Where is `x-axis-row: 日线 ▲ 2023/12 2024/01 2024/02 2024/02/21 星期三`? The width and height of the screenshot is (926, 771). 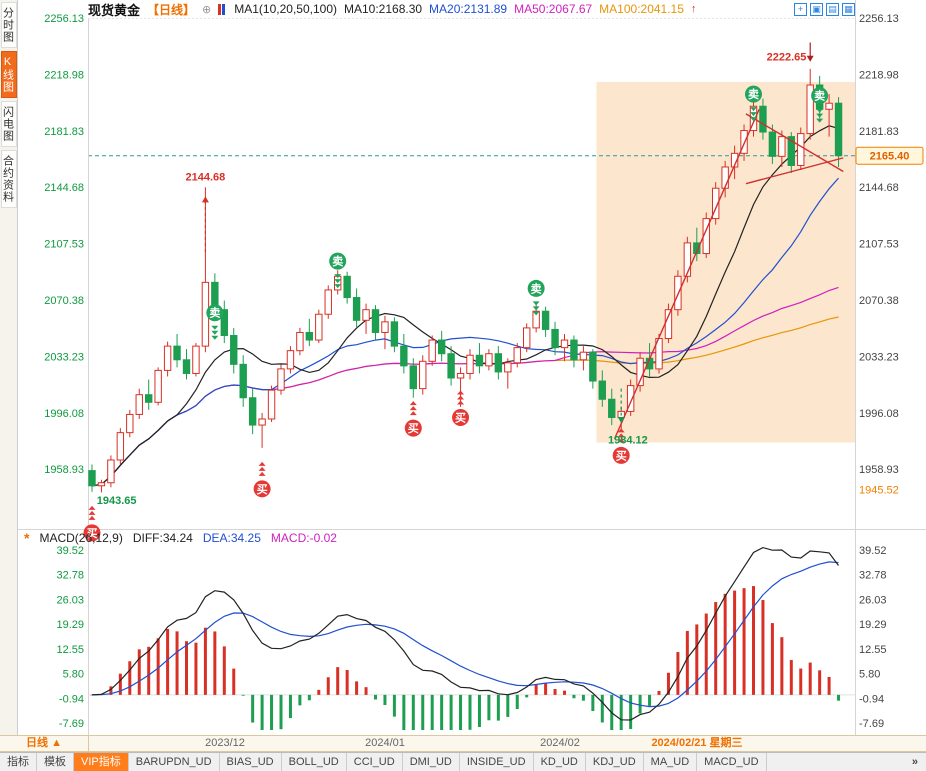 x-axis-row: 日线 ▲ 2023/12 2024/01 2024/02 2024/02/21 星期三 is located at coordinates (463, 743).